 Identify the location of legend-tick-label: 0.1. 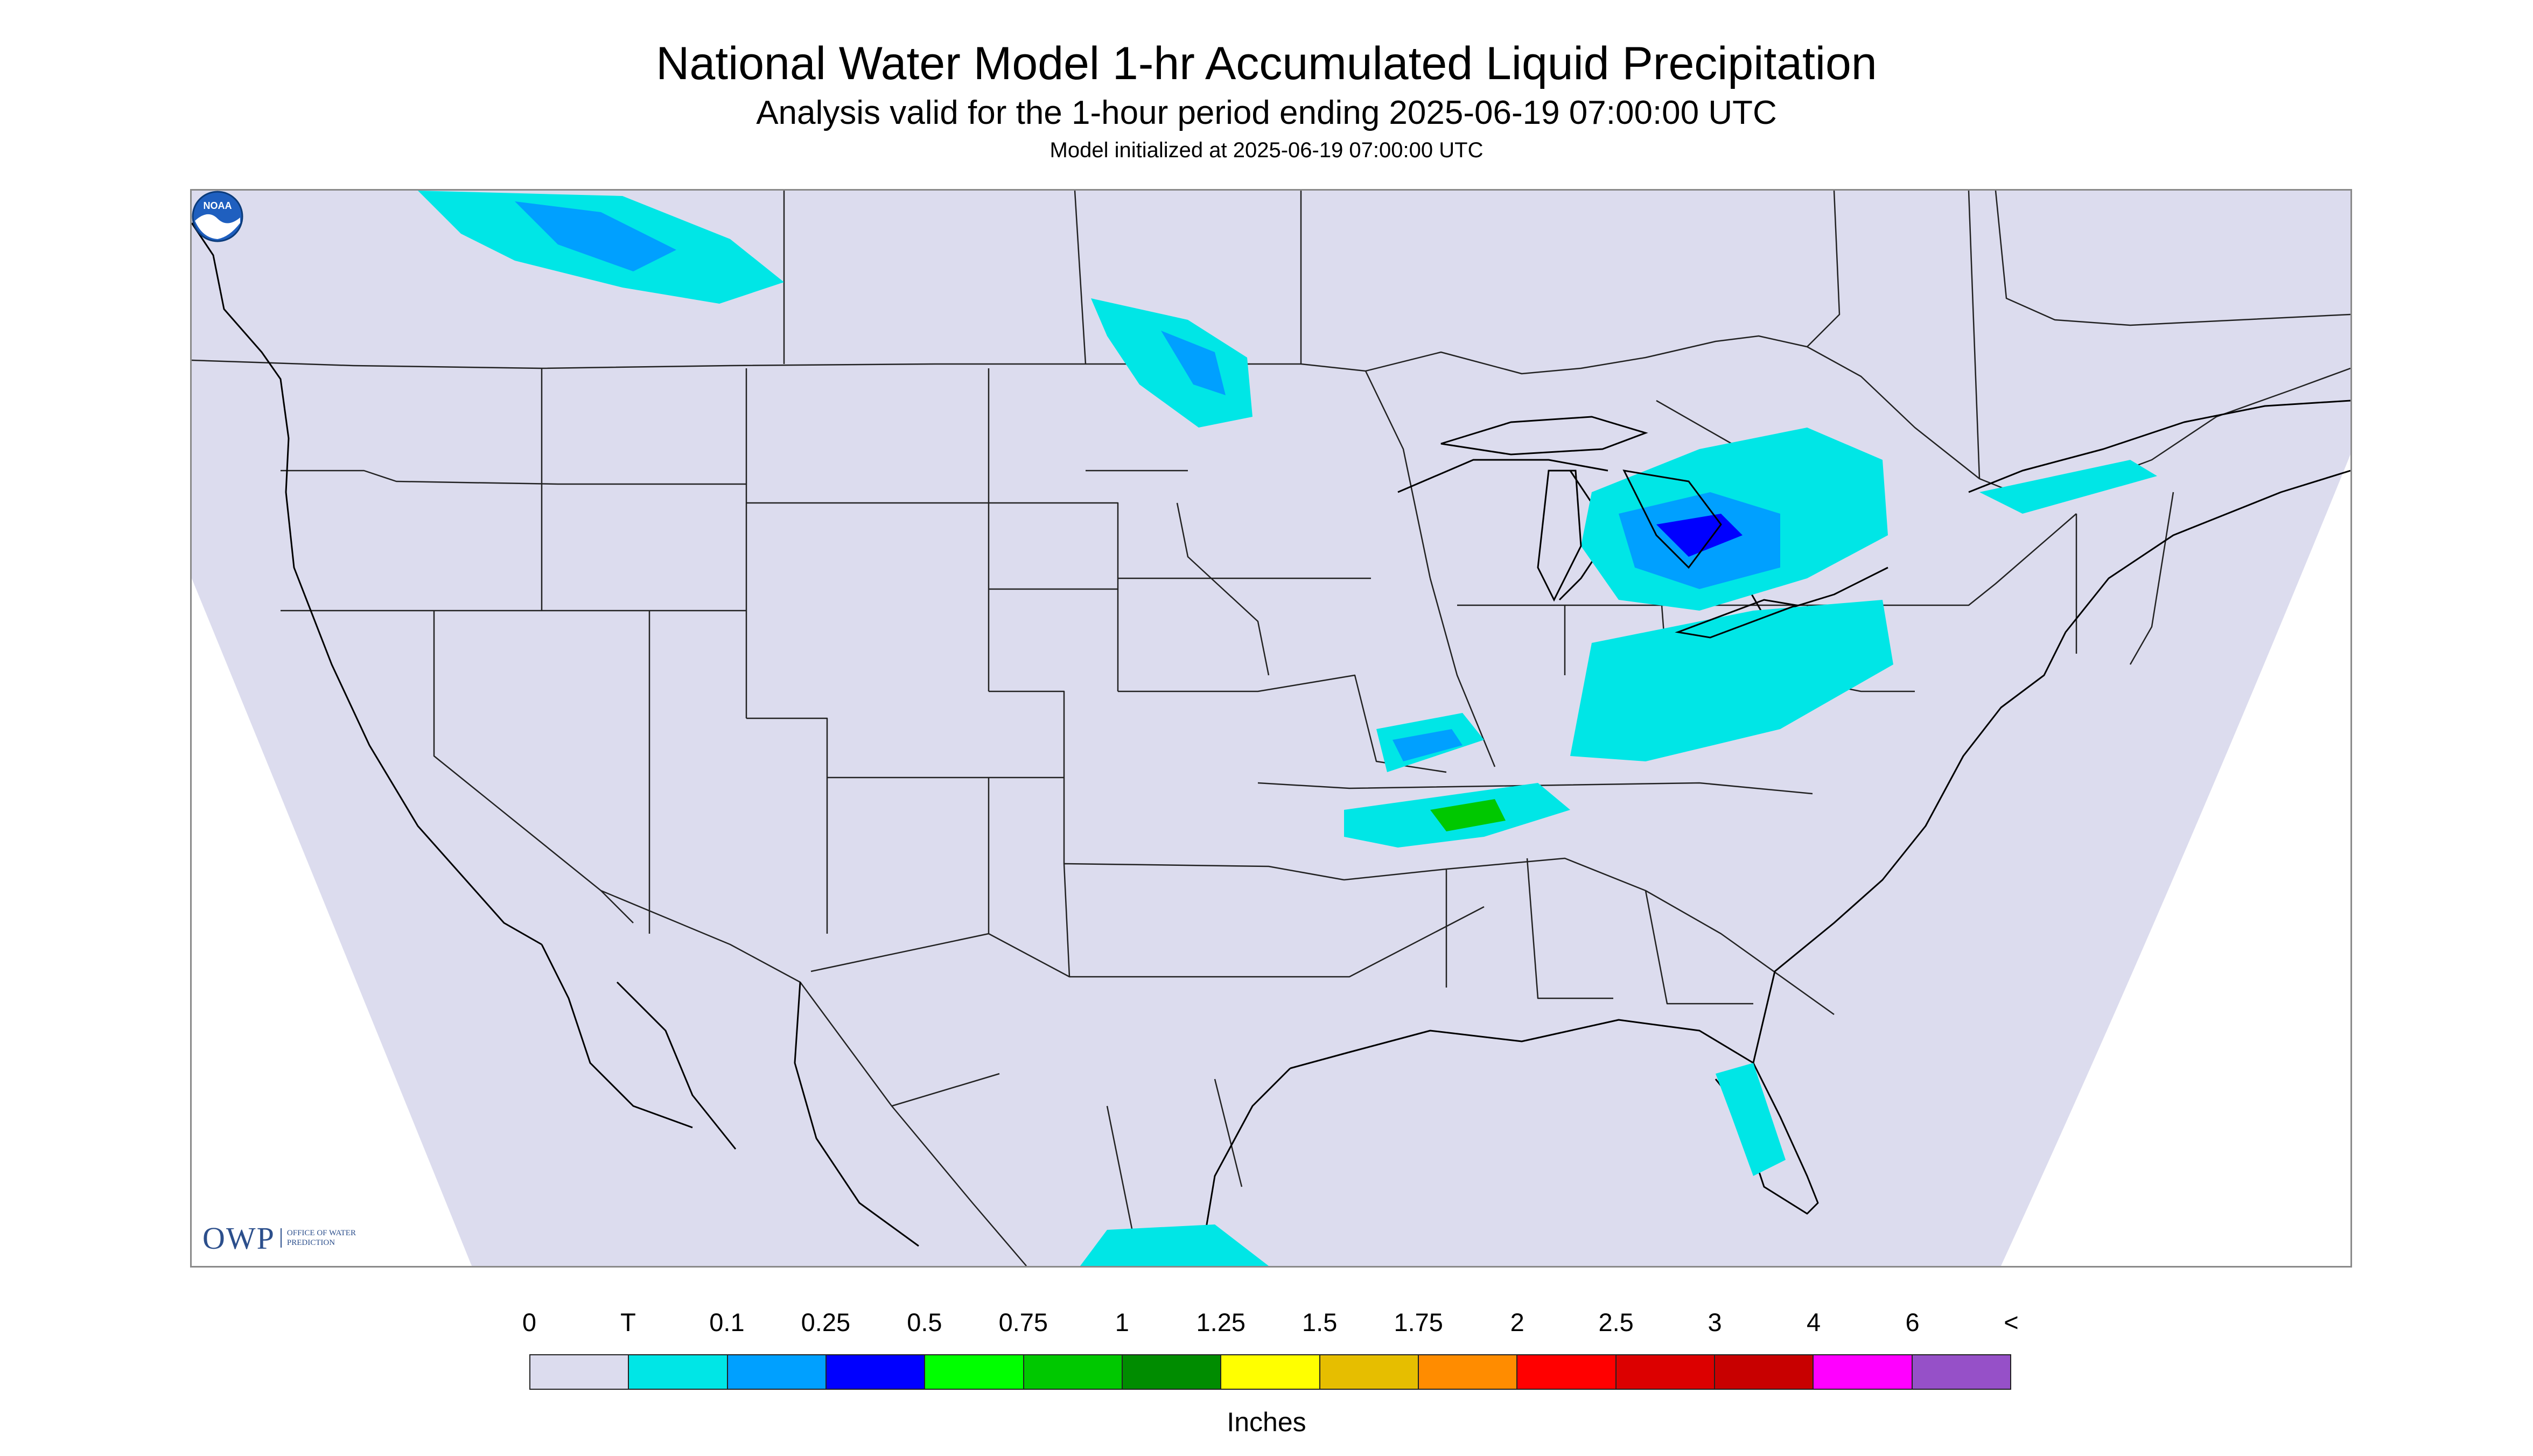
(727, 1322).